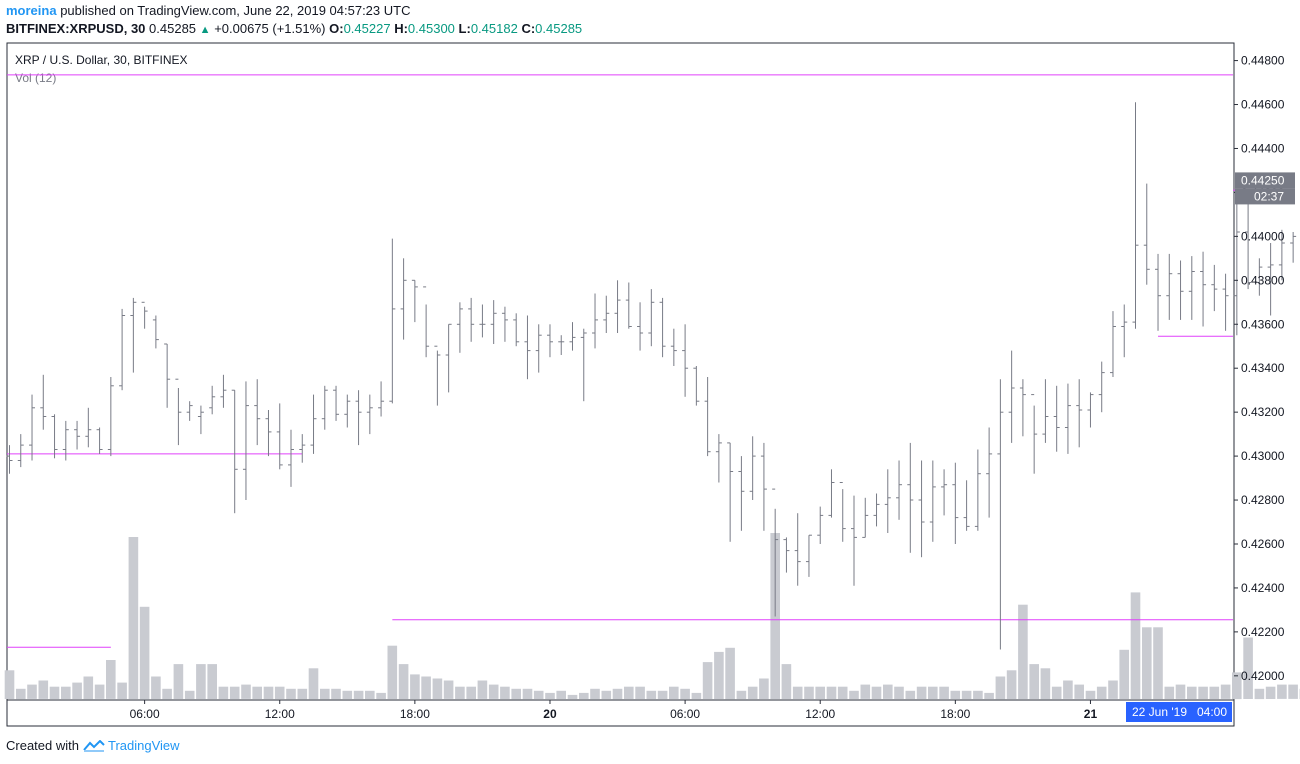  Describe the element at coordinates (101, 60) in the screenshot. I see `chart-title: XRP / U.S. Dollar, 30, BITFINEX` at that location.